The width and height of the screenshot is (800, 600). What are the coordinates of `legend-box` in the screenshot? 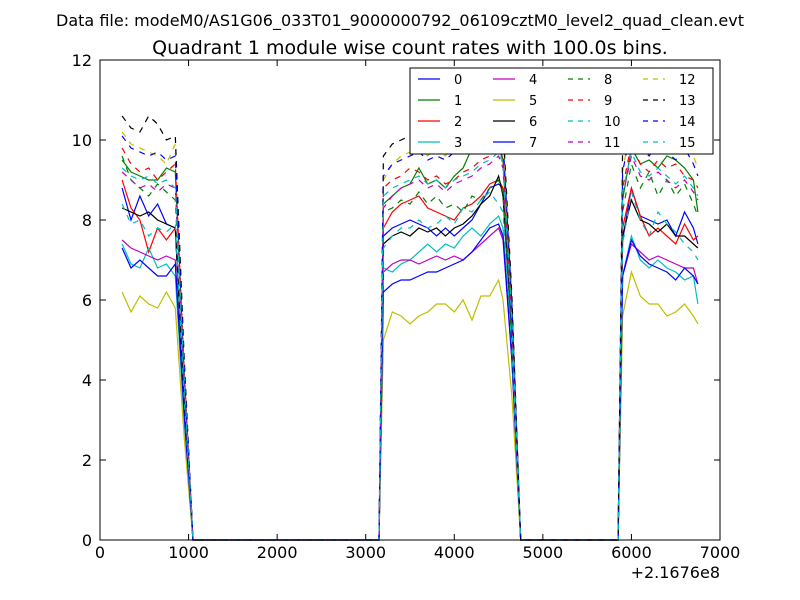 It's located at (561, 111).